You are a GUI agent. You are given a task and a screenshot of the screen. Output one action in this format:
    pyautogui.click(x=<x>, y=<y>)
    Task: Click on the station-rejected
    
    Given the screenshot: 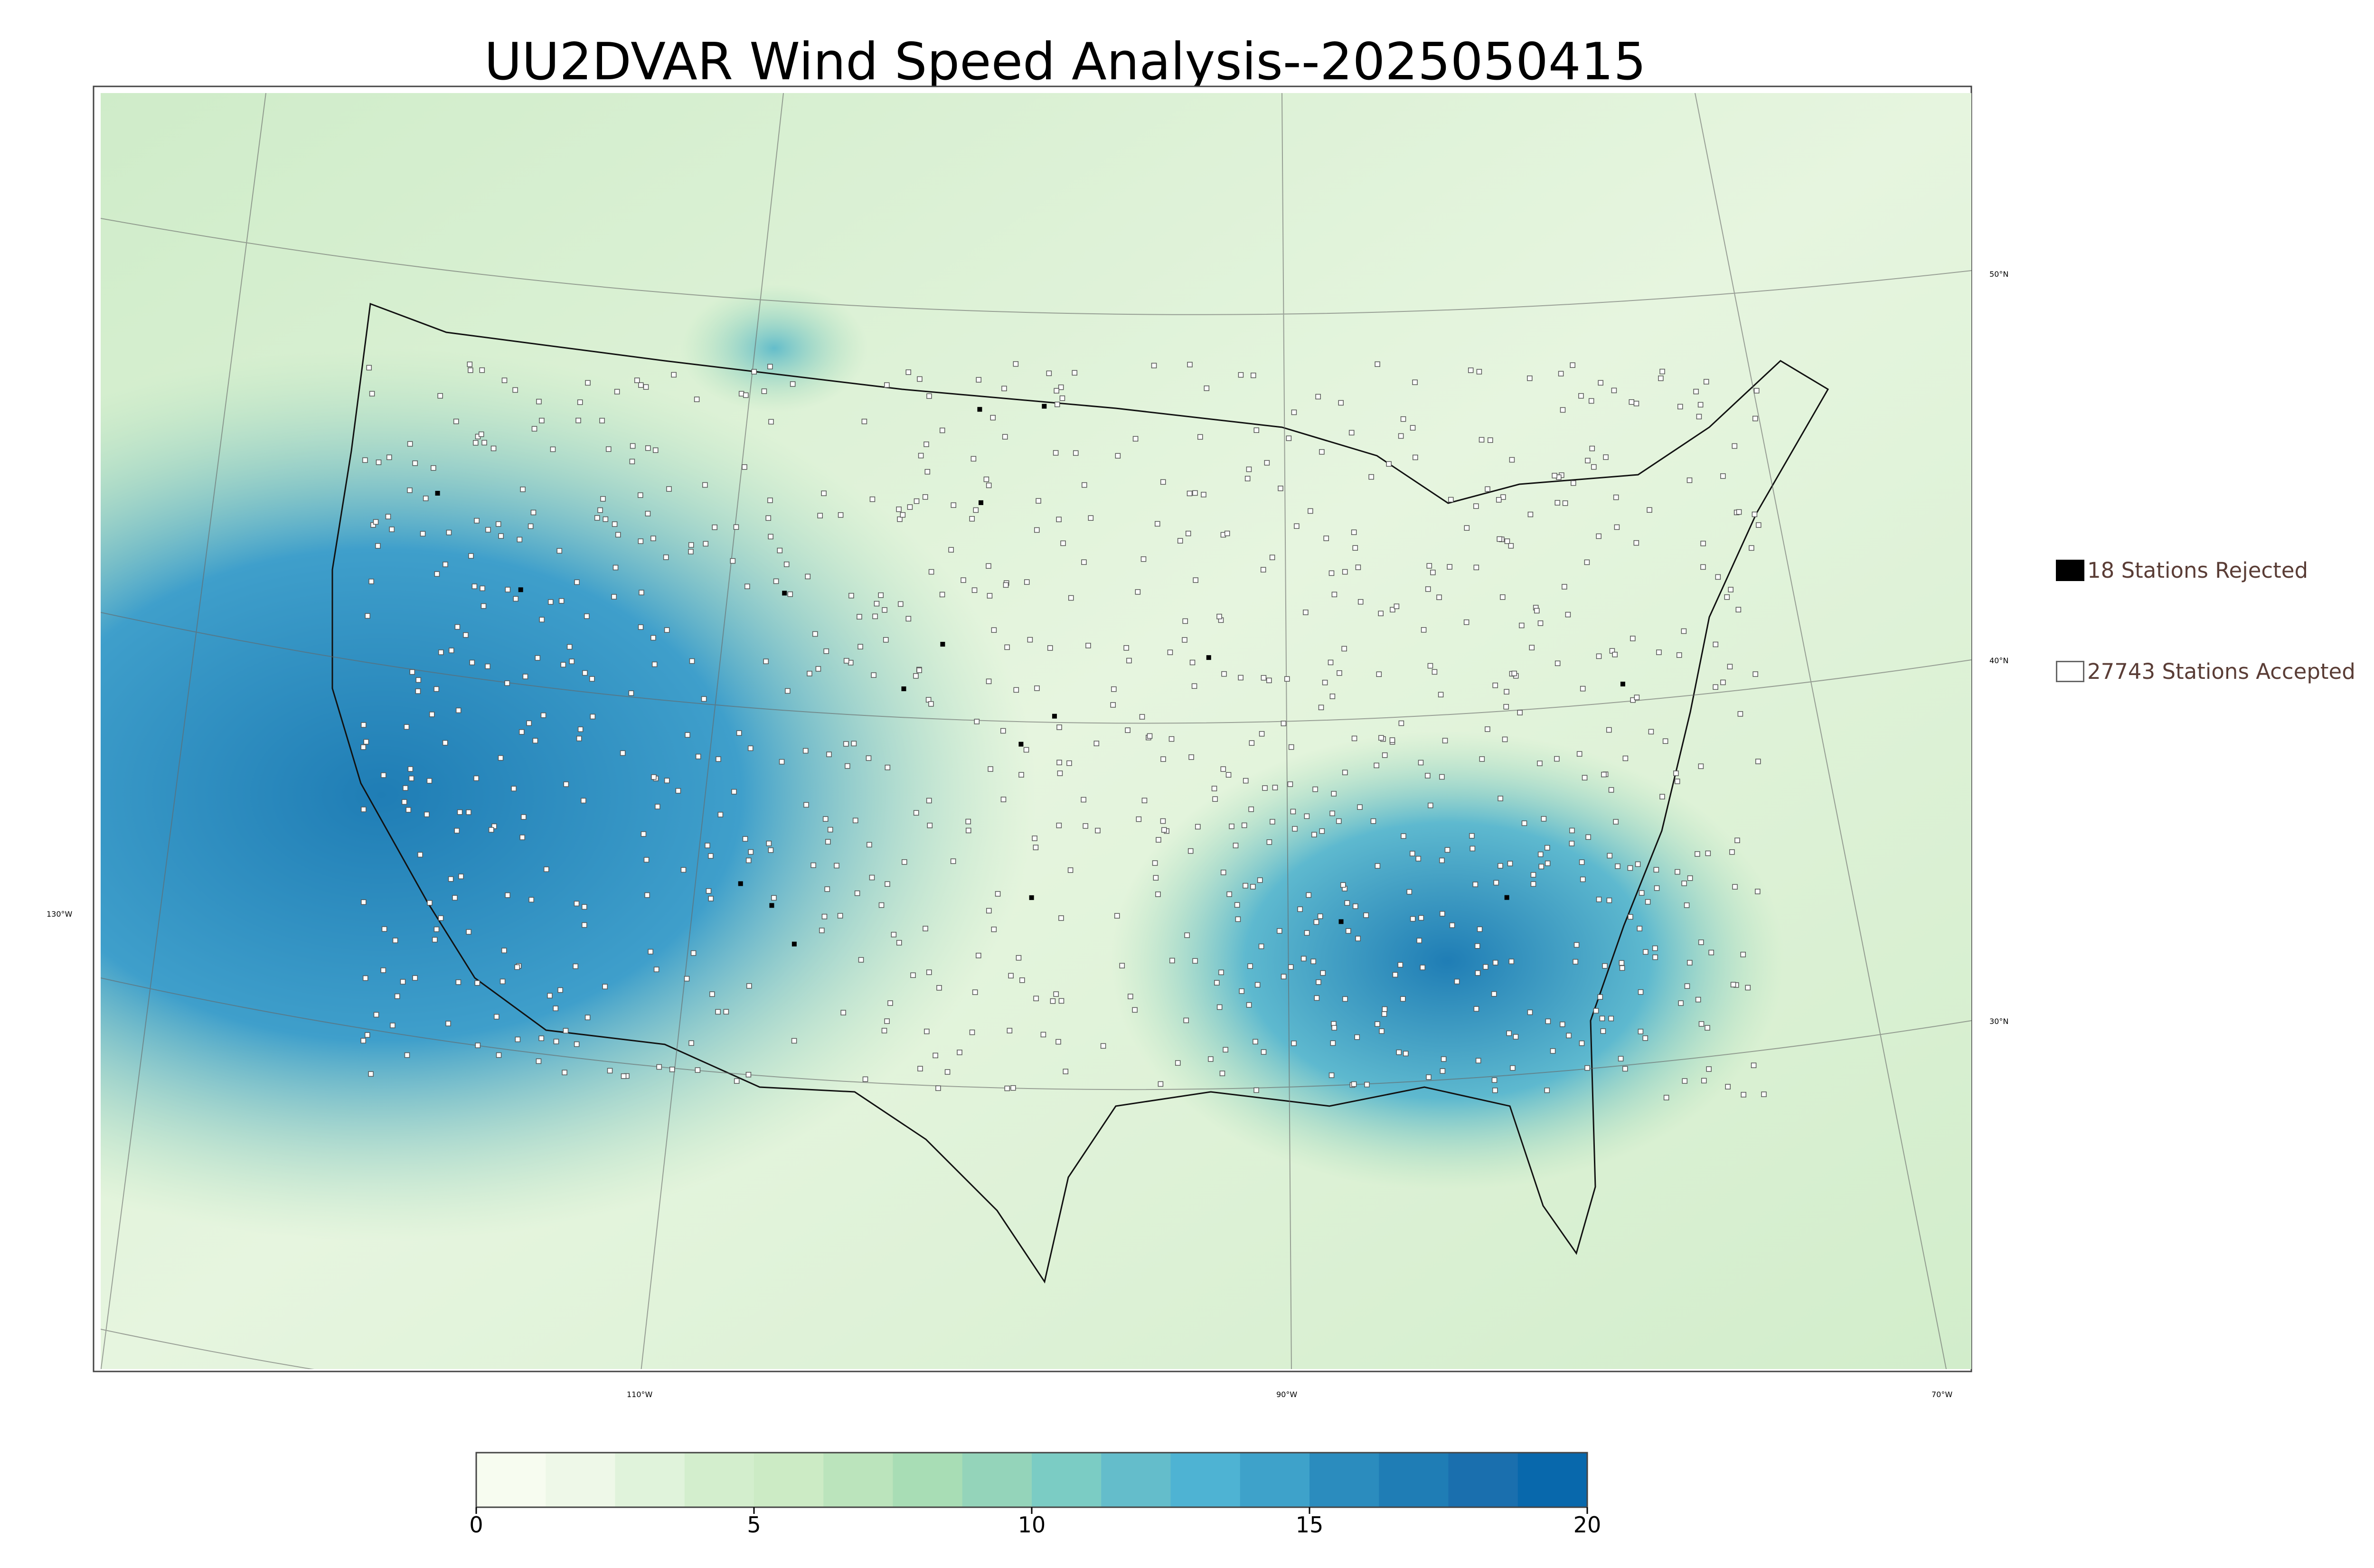 What is the action you would take?
    pyautogui.click(x=1622, y=683)
    